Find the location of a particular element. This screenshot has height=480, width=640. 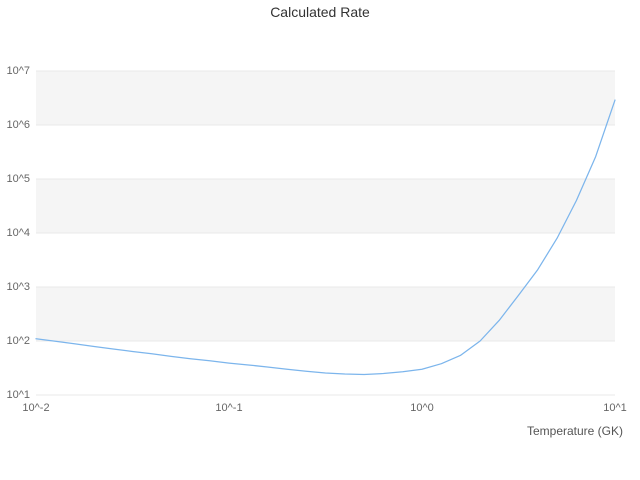

y-tick-label: 10^1 is located at coordinates (18, 395).